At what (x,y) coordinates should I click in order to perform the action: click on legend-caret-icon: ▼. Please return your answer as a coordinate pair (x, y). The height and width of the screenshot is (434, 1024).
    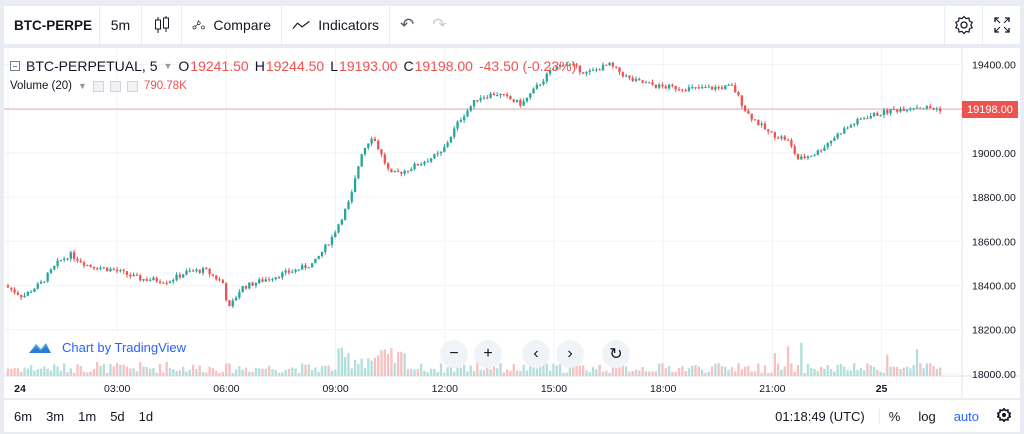
    Looking at the image, I should click on (168, 66).